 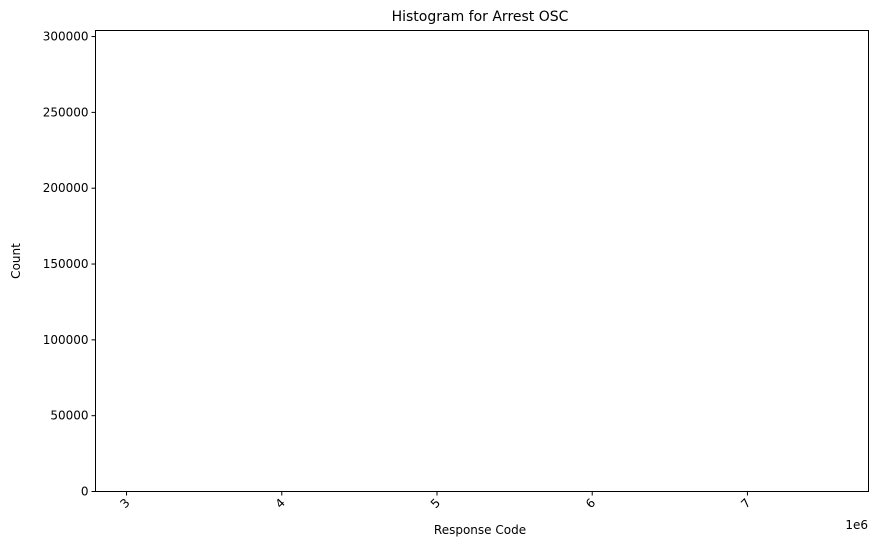 I want to click on x-tick-label: 6, so click(x=590, y=503).